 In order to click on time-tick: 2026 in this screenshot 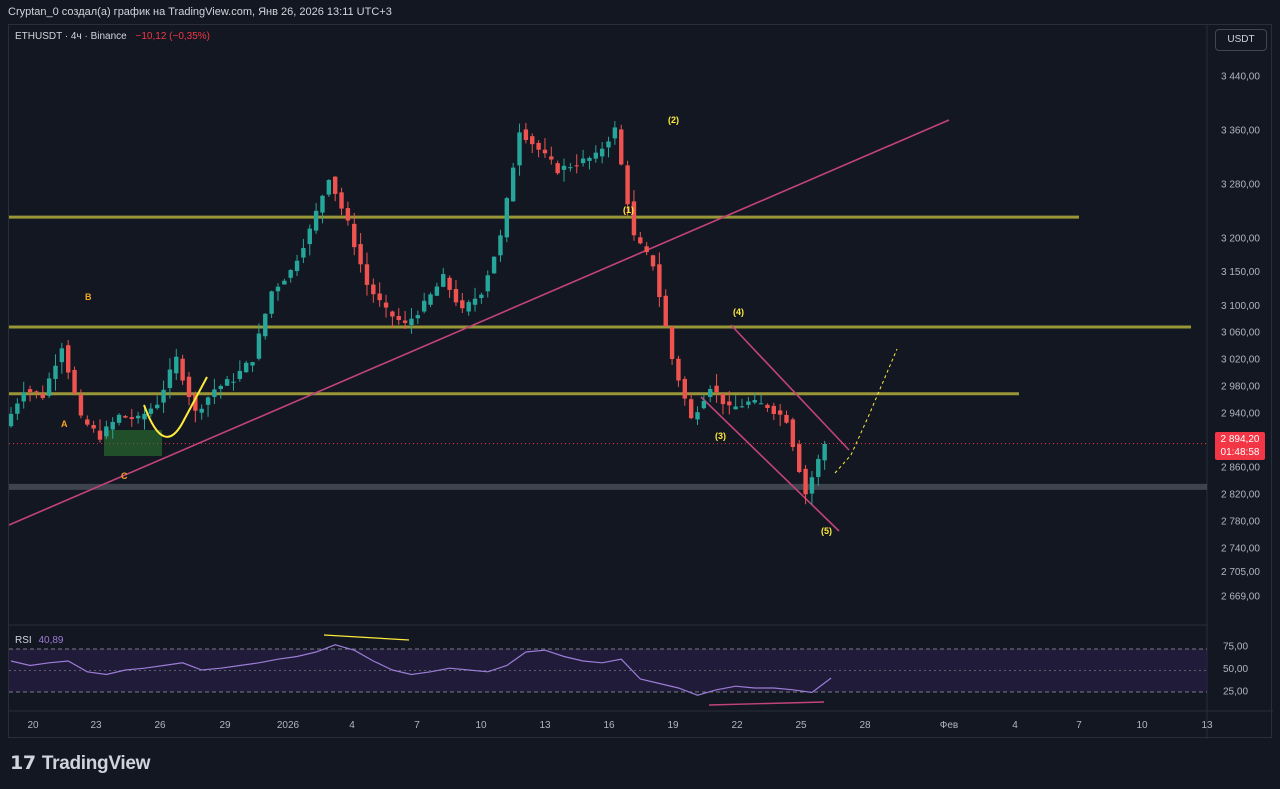, I will do `click(288, 725)`.